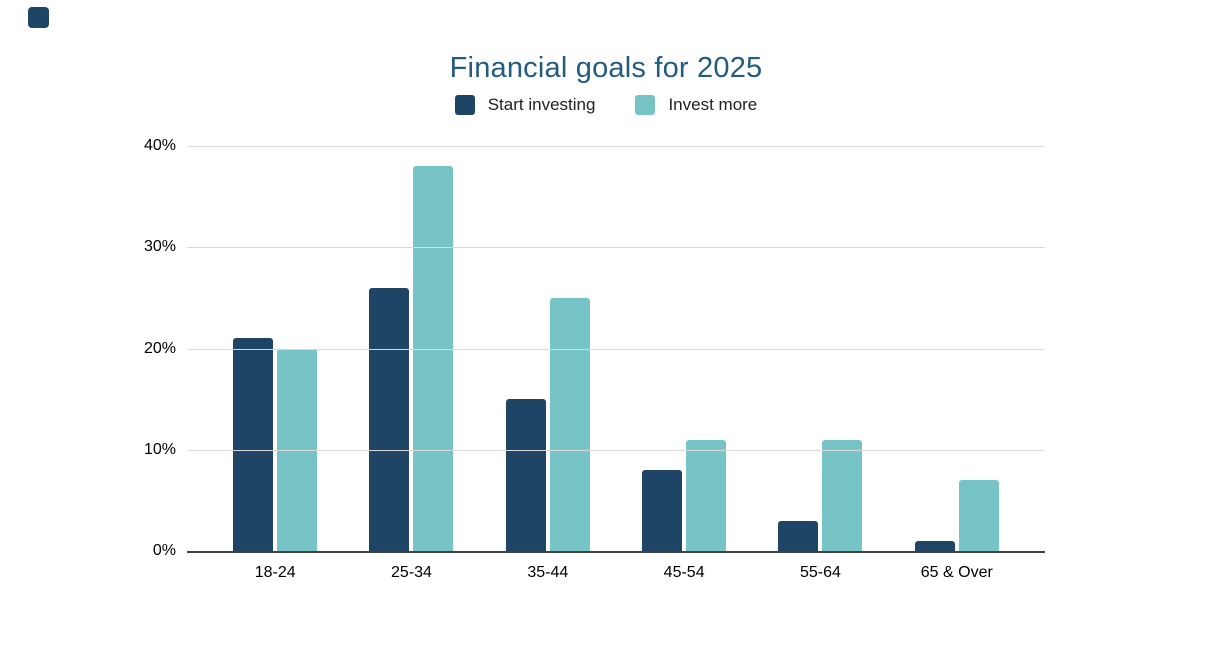  What do you see at coordinates (541, 104) in the screenshot?
I see `legend-label-start-investing: Start investing` at bounding box center [541, 104].